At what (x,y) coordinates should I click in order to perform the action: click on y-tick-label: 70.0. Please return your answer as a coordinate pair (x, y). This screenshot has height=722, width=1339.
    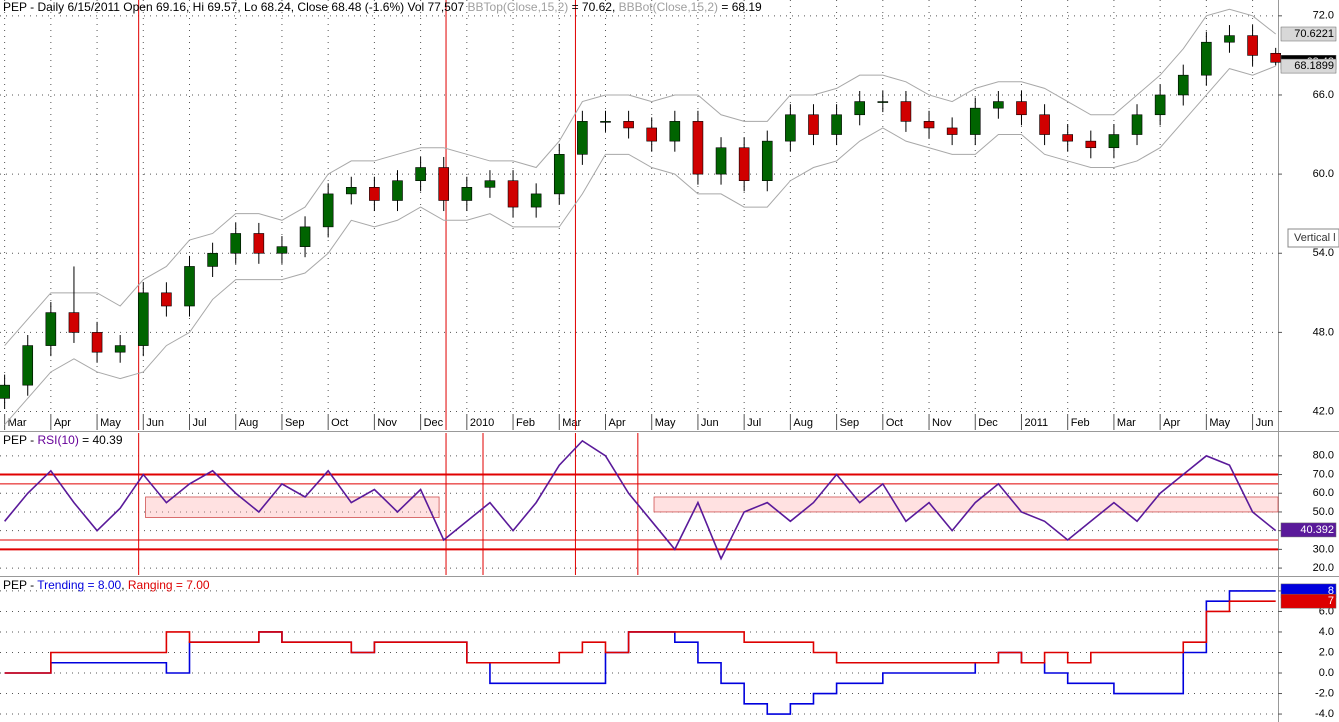
    Looking at the image, I should click on (1323, 474).